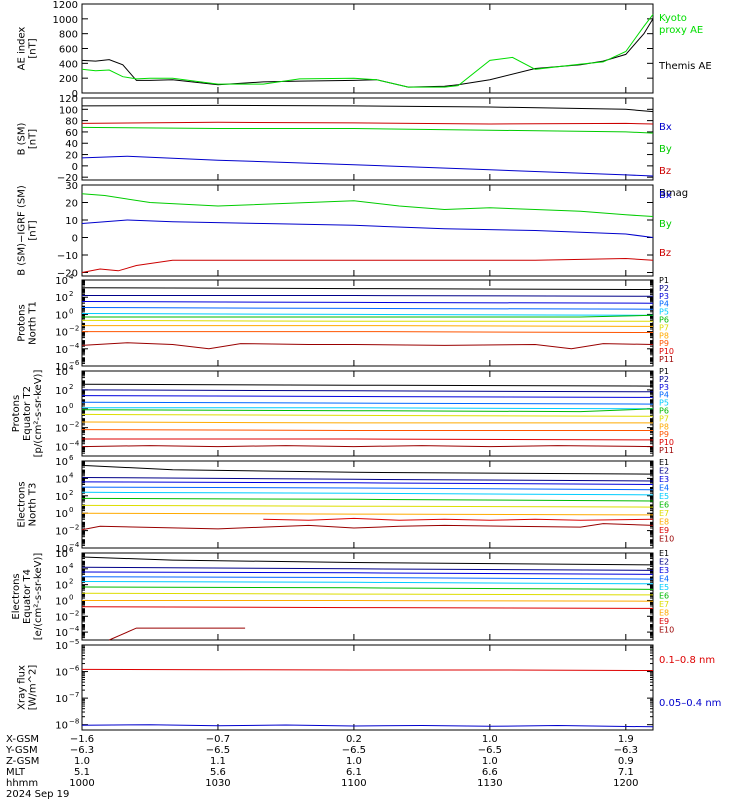  What do you see at coordinates (664, 613) in the screenshot?
I see `legend-entry: E8` at bounding box center [664, 613].